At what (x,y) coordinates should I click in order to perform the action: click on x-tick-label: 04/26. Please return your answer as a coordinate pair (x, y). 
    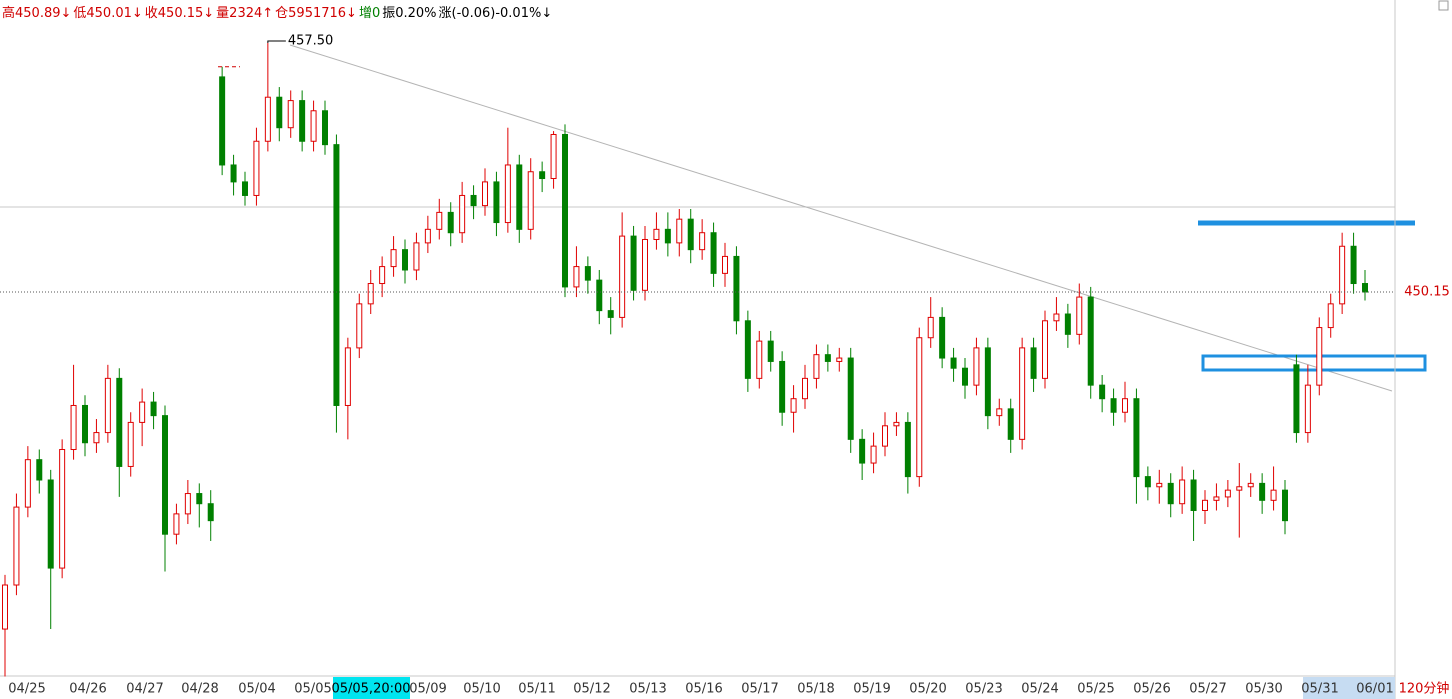
    Looking at the image, I should click on (87, 689).